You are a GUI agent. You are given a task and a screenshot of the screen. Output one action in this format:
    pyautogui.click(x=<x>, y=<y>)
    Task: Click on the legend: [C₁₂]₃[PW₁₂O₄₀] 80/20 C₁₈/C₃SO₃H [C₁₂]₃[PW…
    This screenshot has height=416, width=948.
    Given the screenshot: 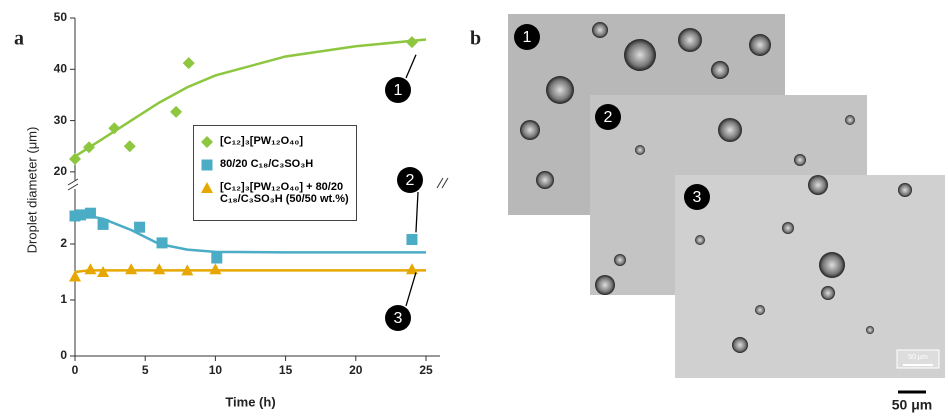 What is the action you would take?
    pyautogui.click(x=275, y=173)
    